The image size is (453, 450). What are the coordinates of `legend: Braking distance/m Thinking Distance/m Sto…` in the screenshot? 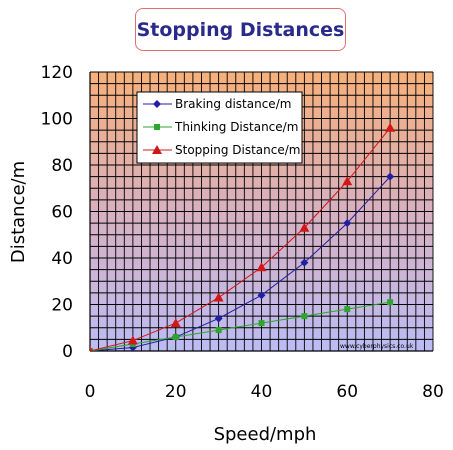 It's located at (219, 127).